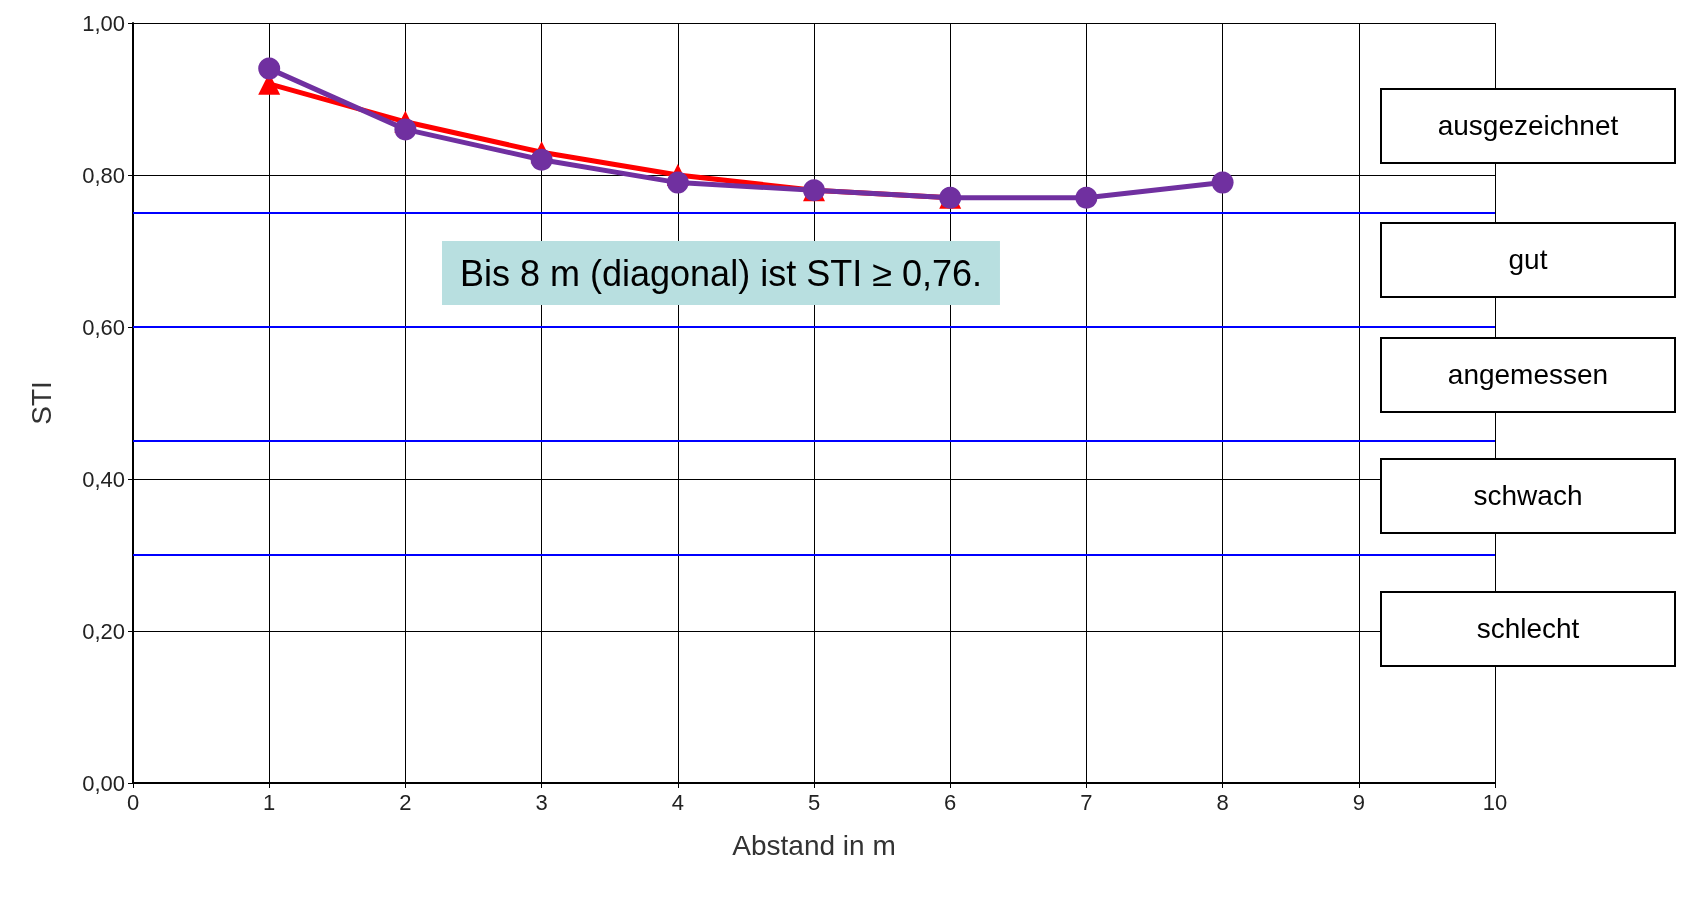 This screenshot has width=1694, height=899. Describe the element at coordinates (103, 783) in the screenshot. I see `y-tick-label: 0,00` at that location.